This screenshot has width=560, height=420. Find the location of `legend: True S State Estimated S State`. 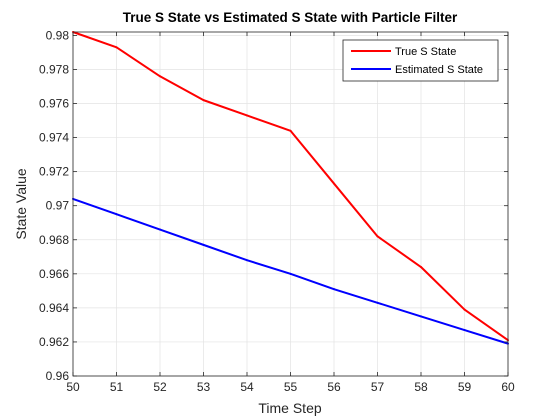

legend: True S State Estimated S State is located at coordinates (420, 60).